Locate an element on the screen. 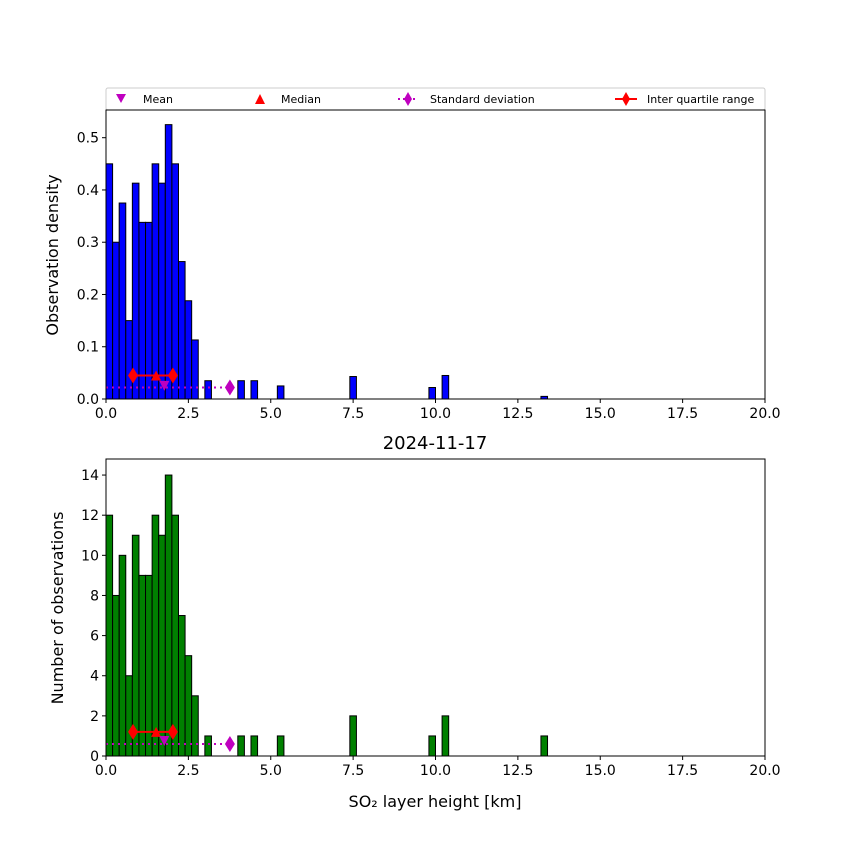  y-tick-label: 2 is located at coordinates (94, 717).